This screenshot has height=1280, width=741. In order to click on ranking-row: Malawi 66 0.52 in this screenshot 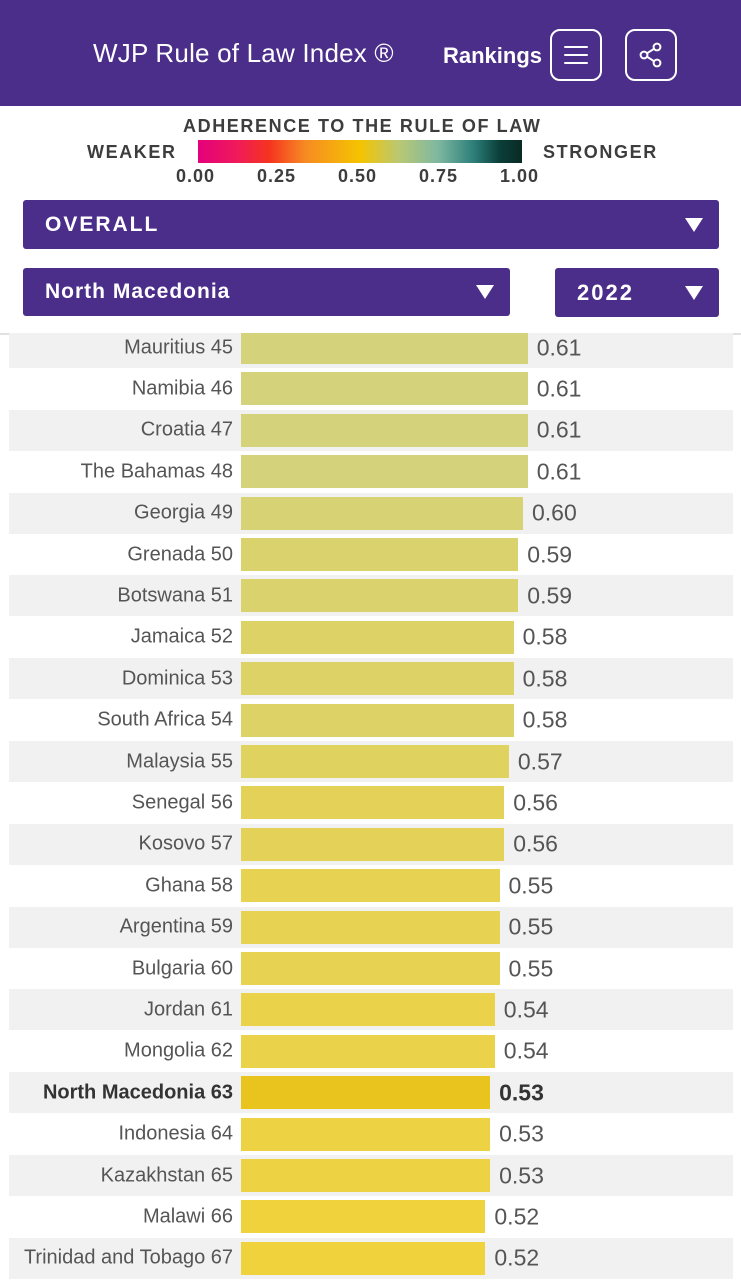, I will do `click(371, 1216)`.